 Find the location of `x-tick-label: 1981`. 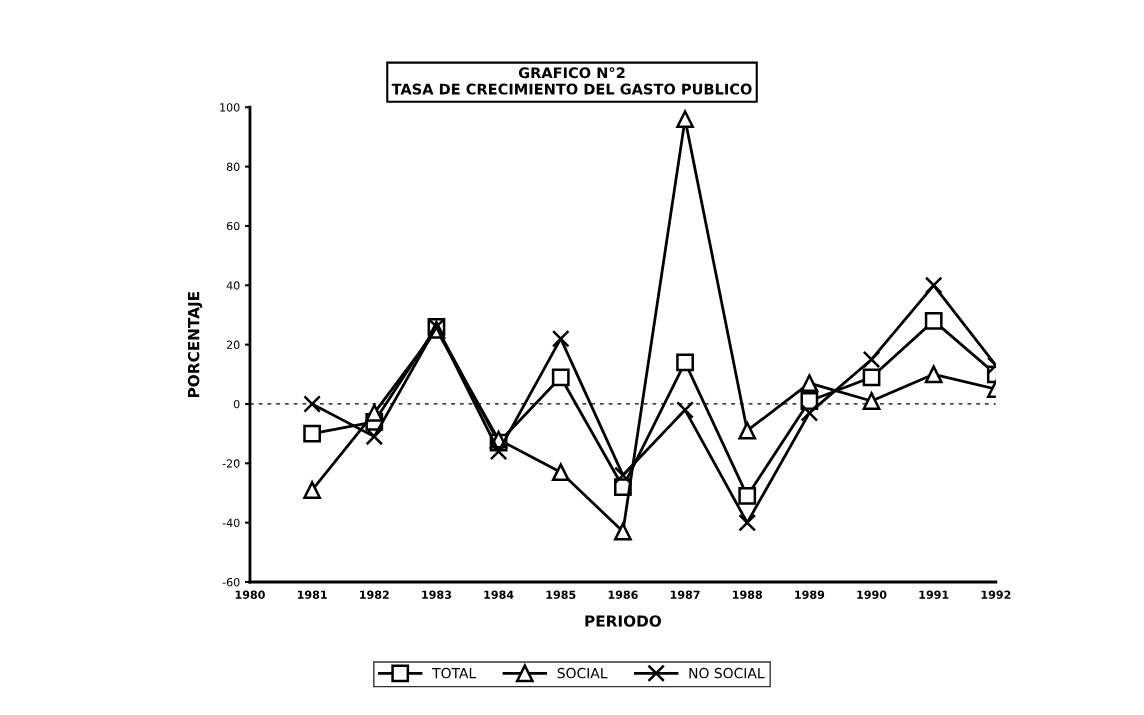

x-tick-label: 1981 is located at coordinates (312, 594).